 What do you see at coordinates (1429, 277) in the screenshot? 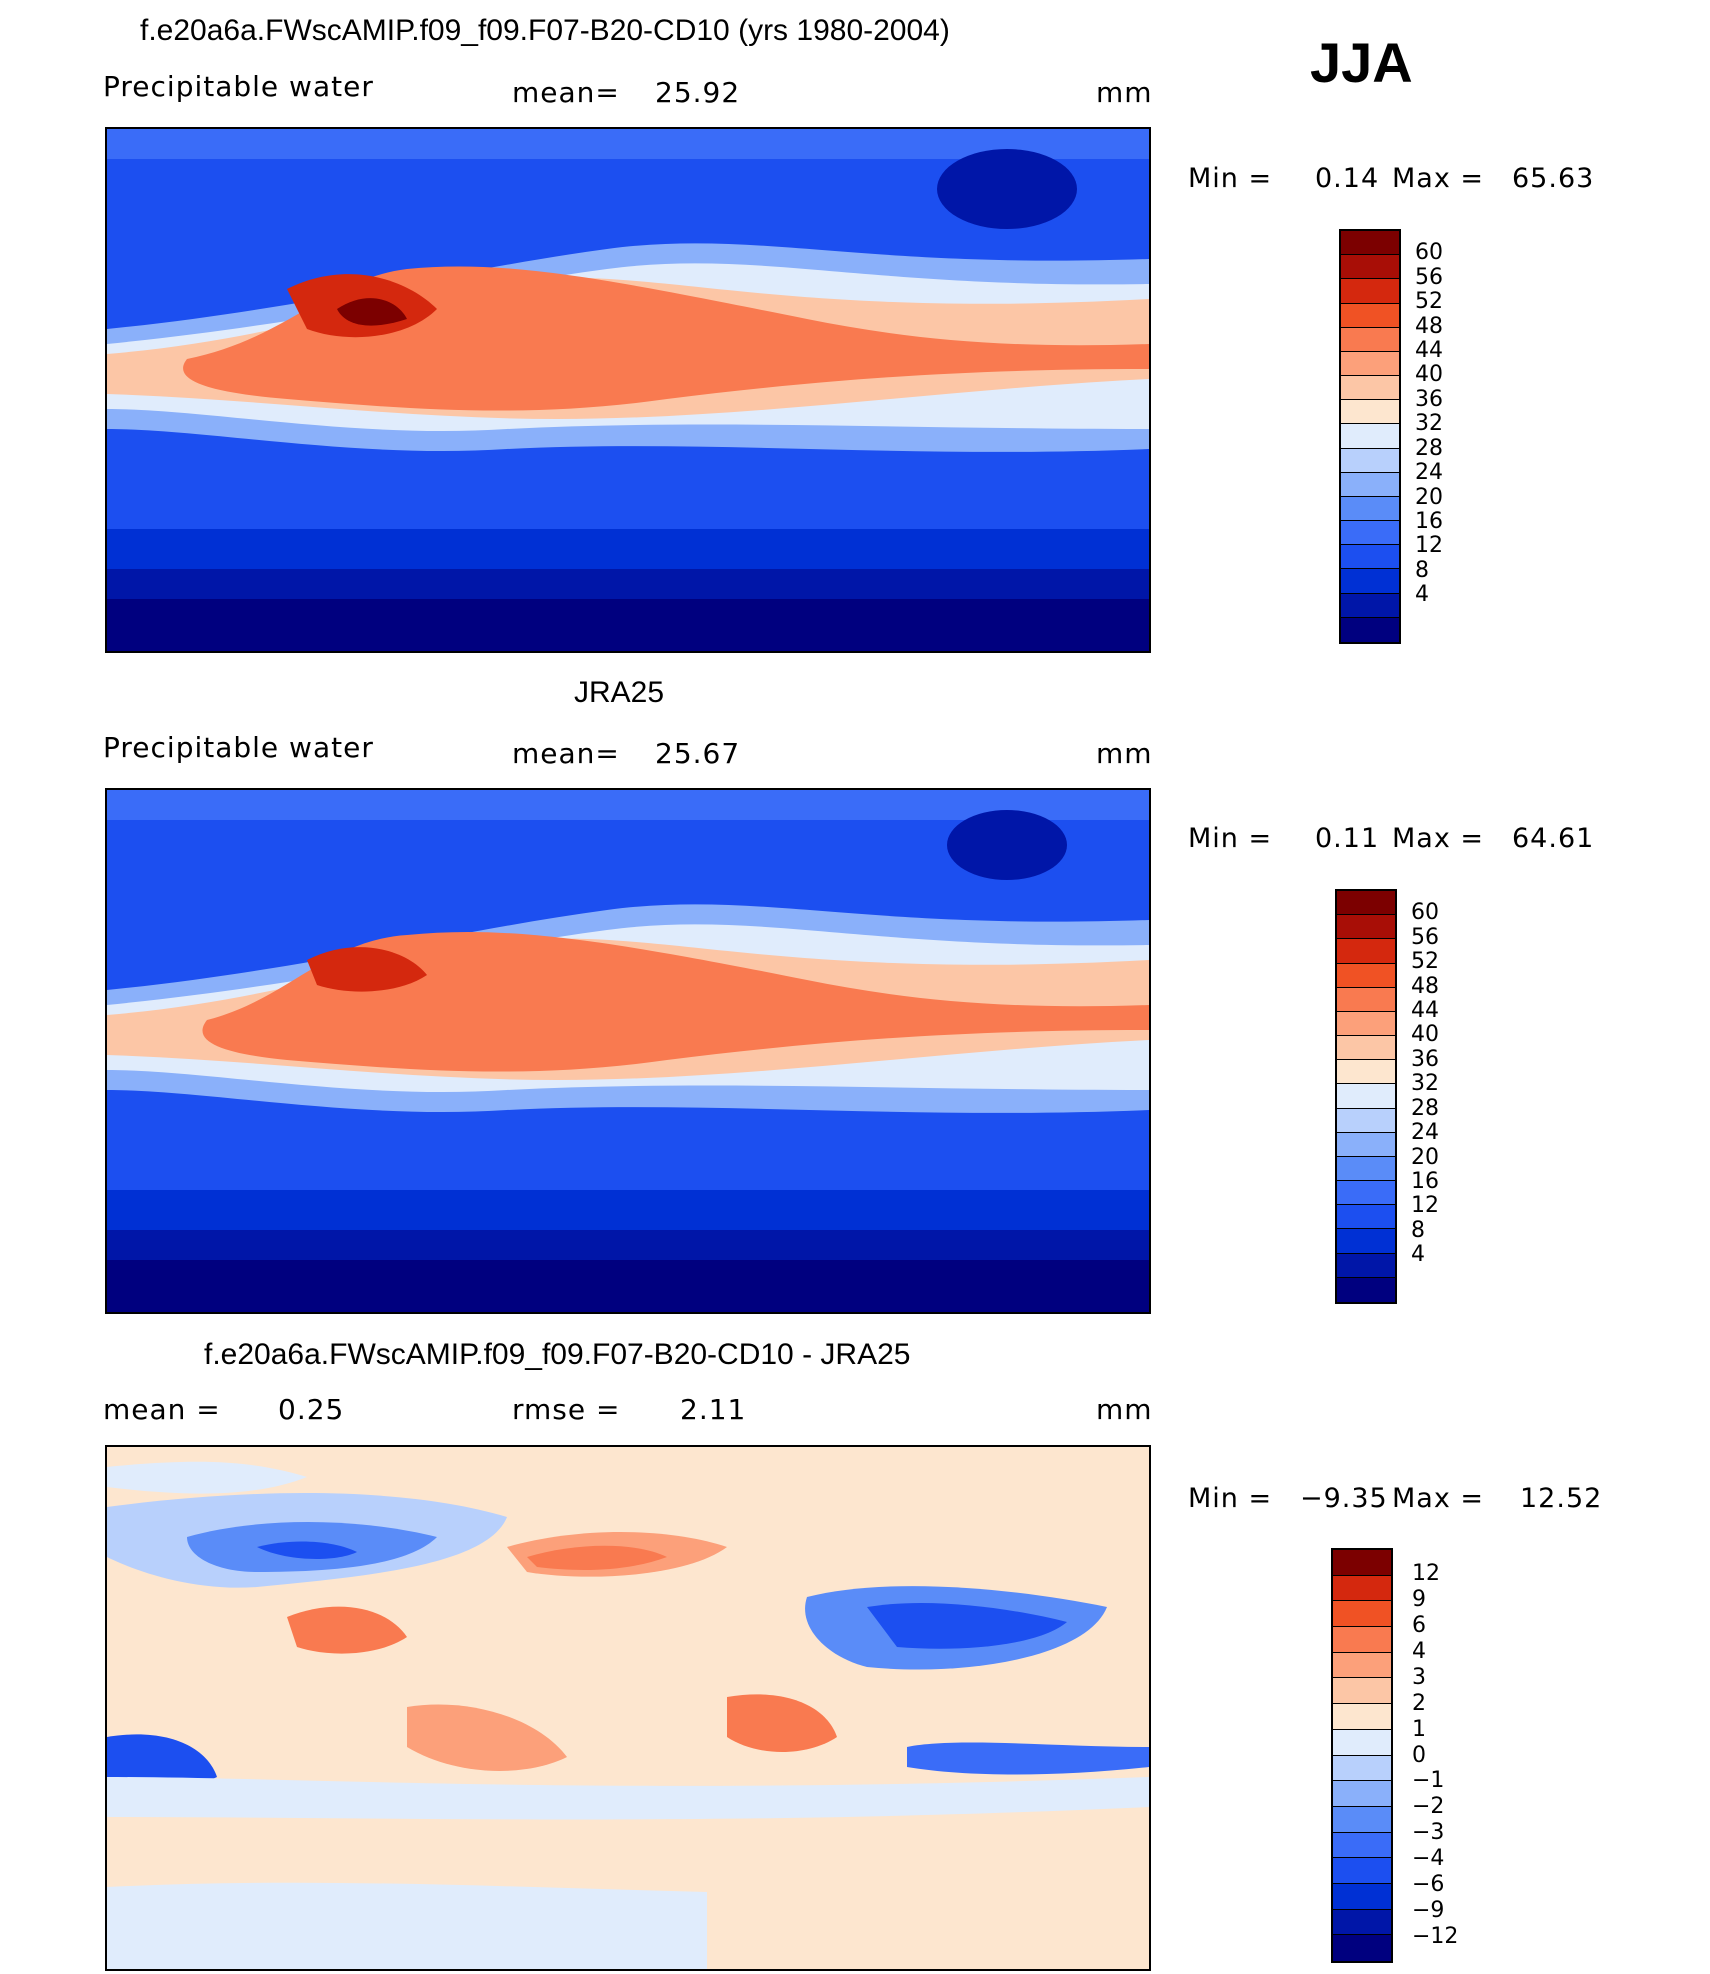
I see `colorbar-tick-label: 56` at bounding box center [1429, 277].